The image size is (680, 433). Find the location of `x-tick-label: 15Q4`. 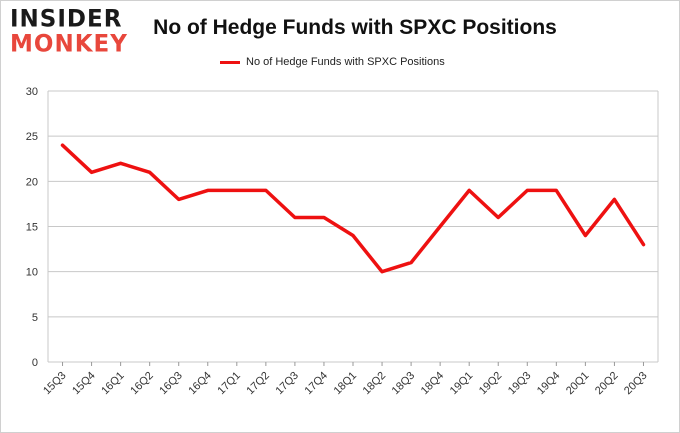

x-tick-label: 15Q4 is located at coordinates (84, 384).